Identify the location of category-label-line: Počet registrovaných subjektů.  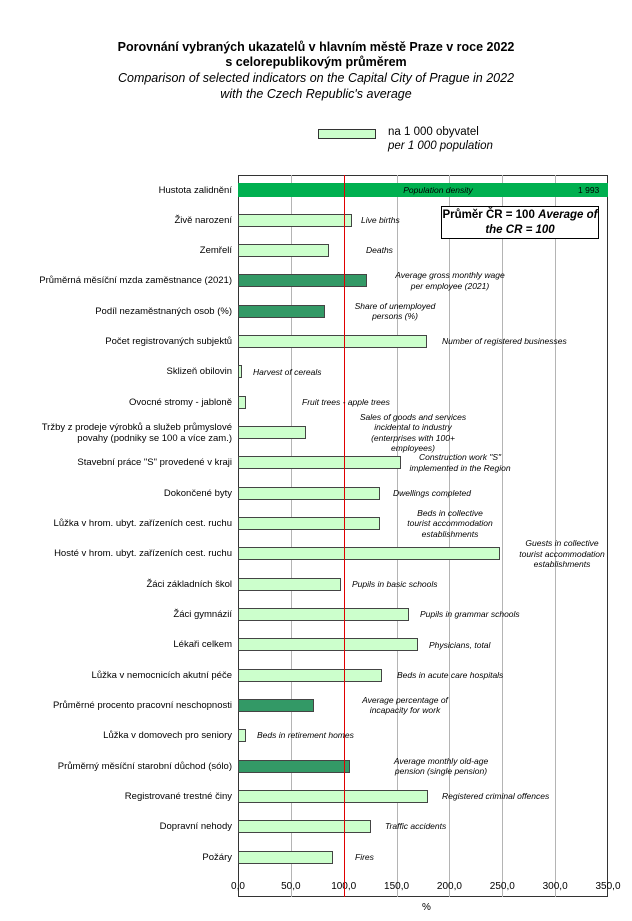
(168, 342).